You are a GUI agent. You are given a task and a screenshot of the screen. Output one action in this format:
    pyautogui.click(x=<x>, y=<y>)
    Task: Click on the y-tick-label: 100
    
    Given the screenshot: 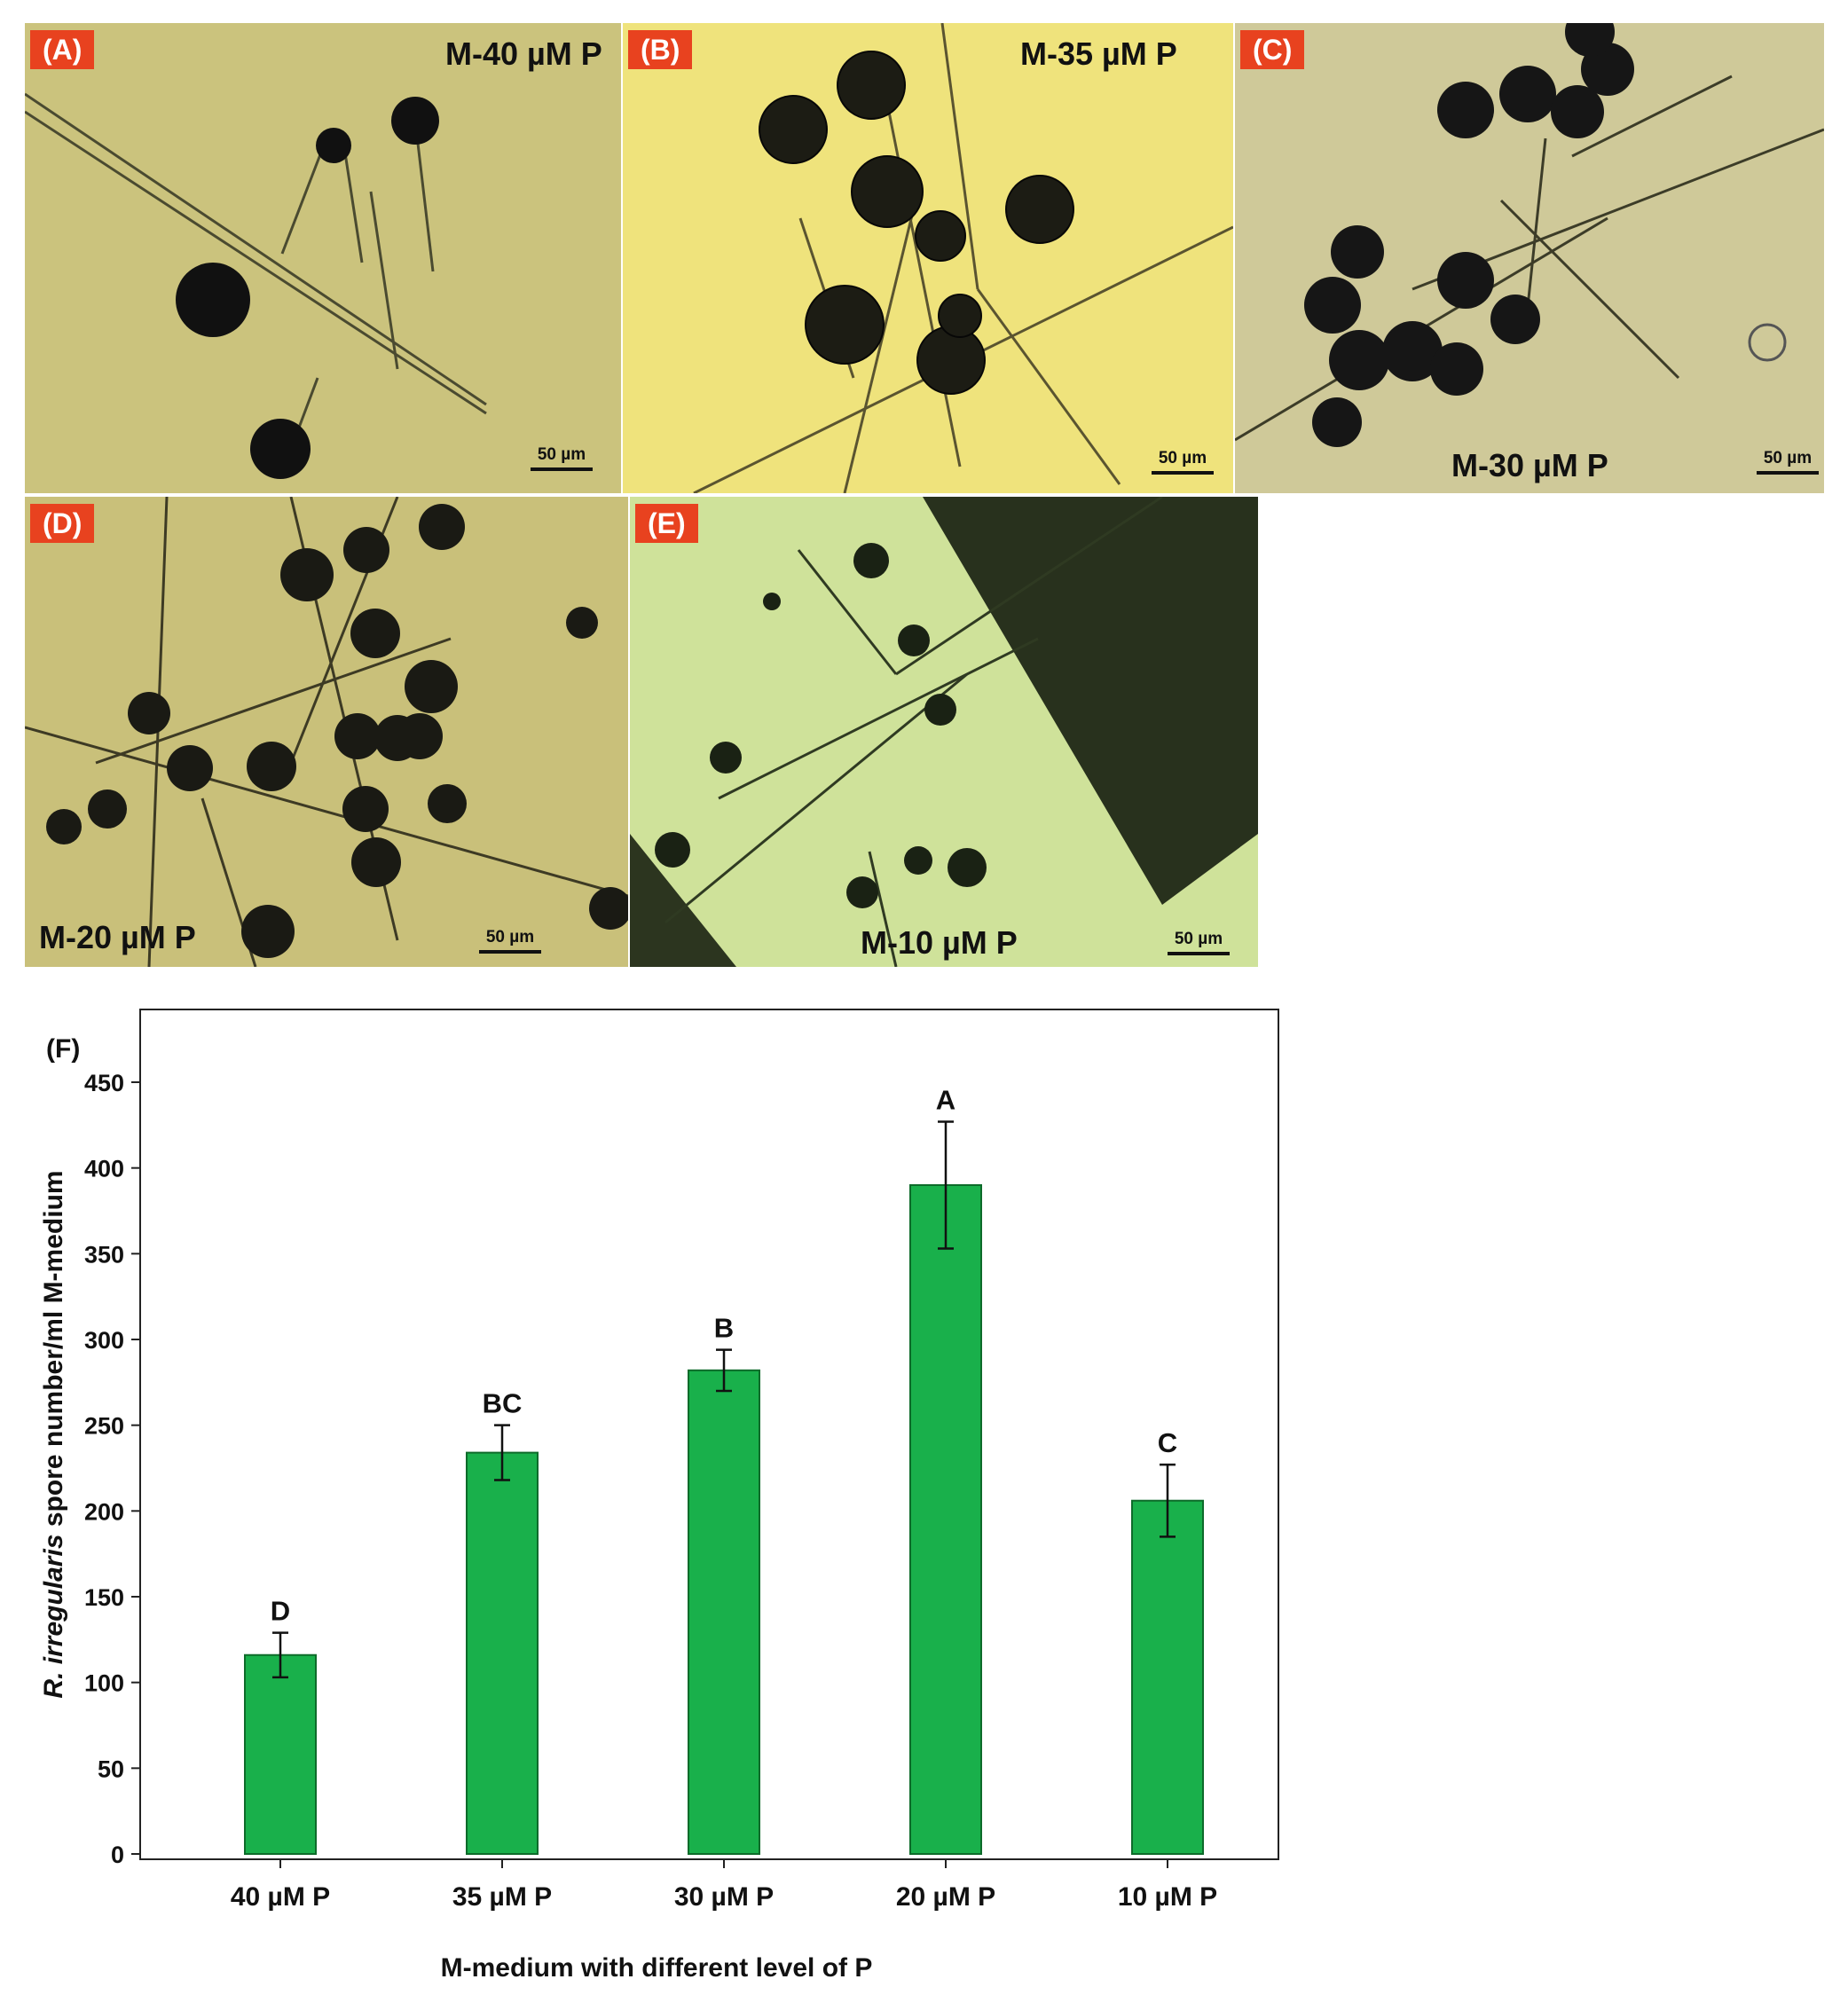 What is the action you would take?
    pyautogui.click(x=104, y=1683)
    